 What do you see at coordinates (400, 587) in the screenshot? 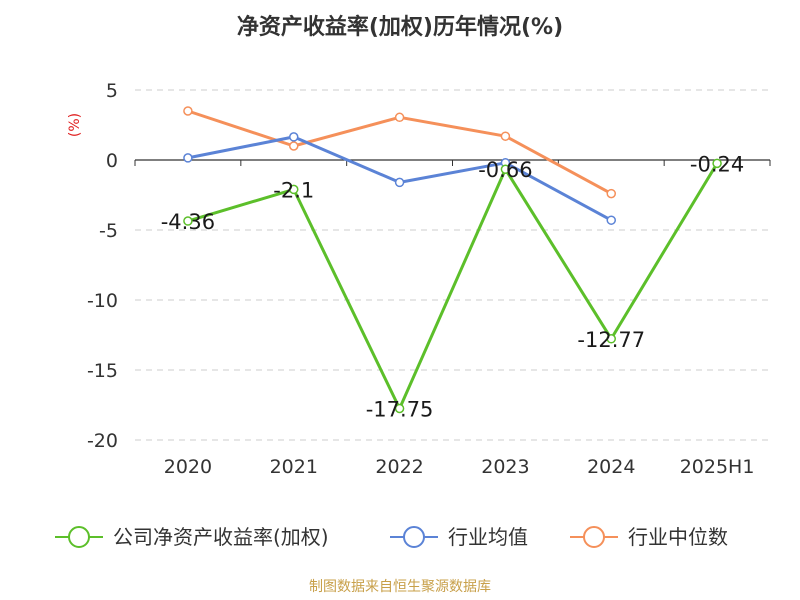
I see `footer-source: 制图数据来自恒生聚源数据库` at bounding box center [400, 587].